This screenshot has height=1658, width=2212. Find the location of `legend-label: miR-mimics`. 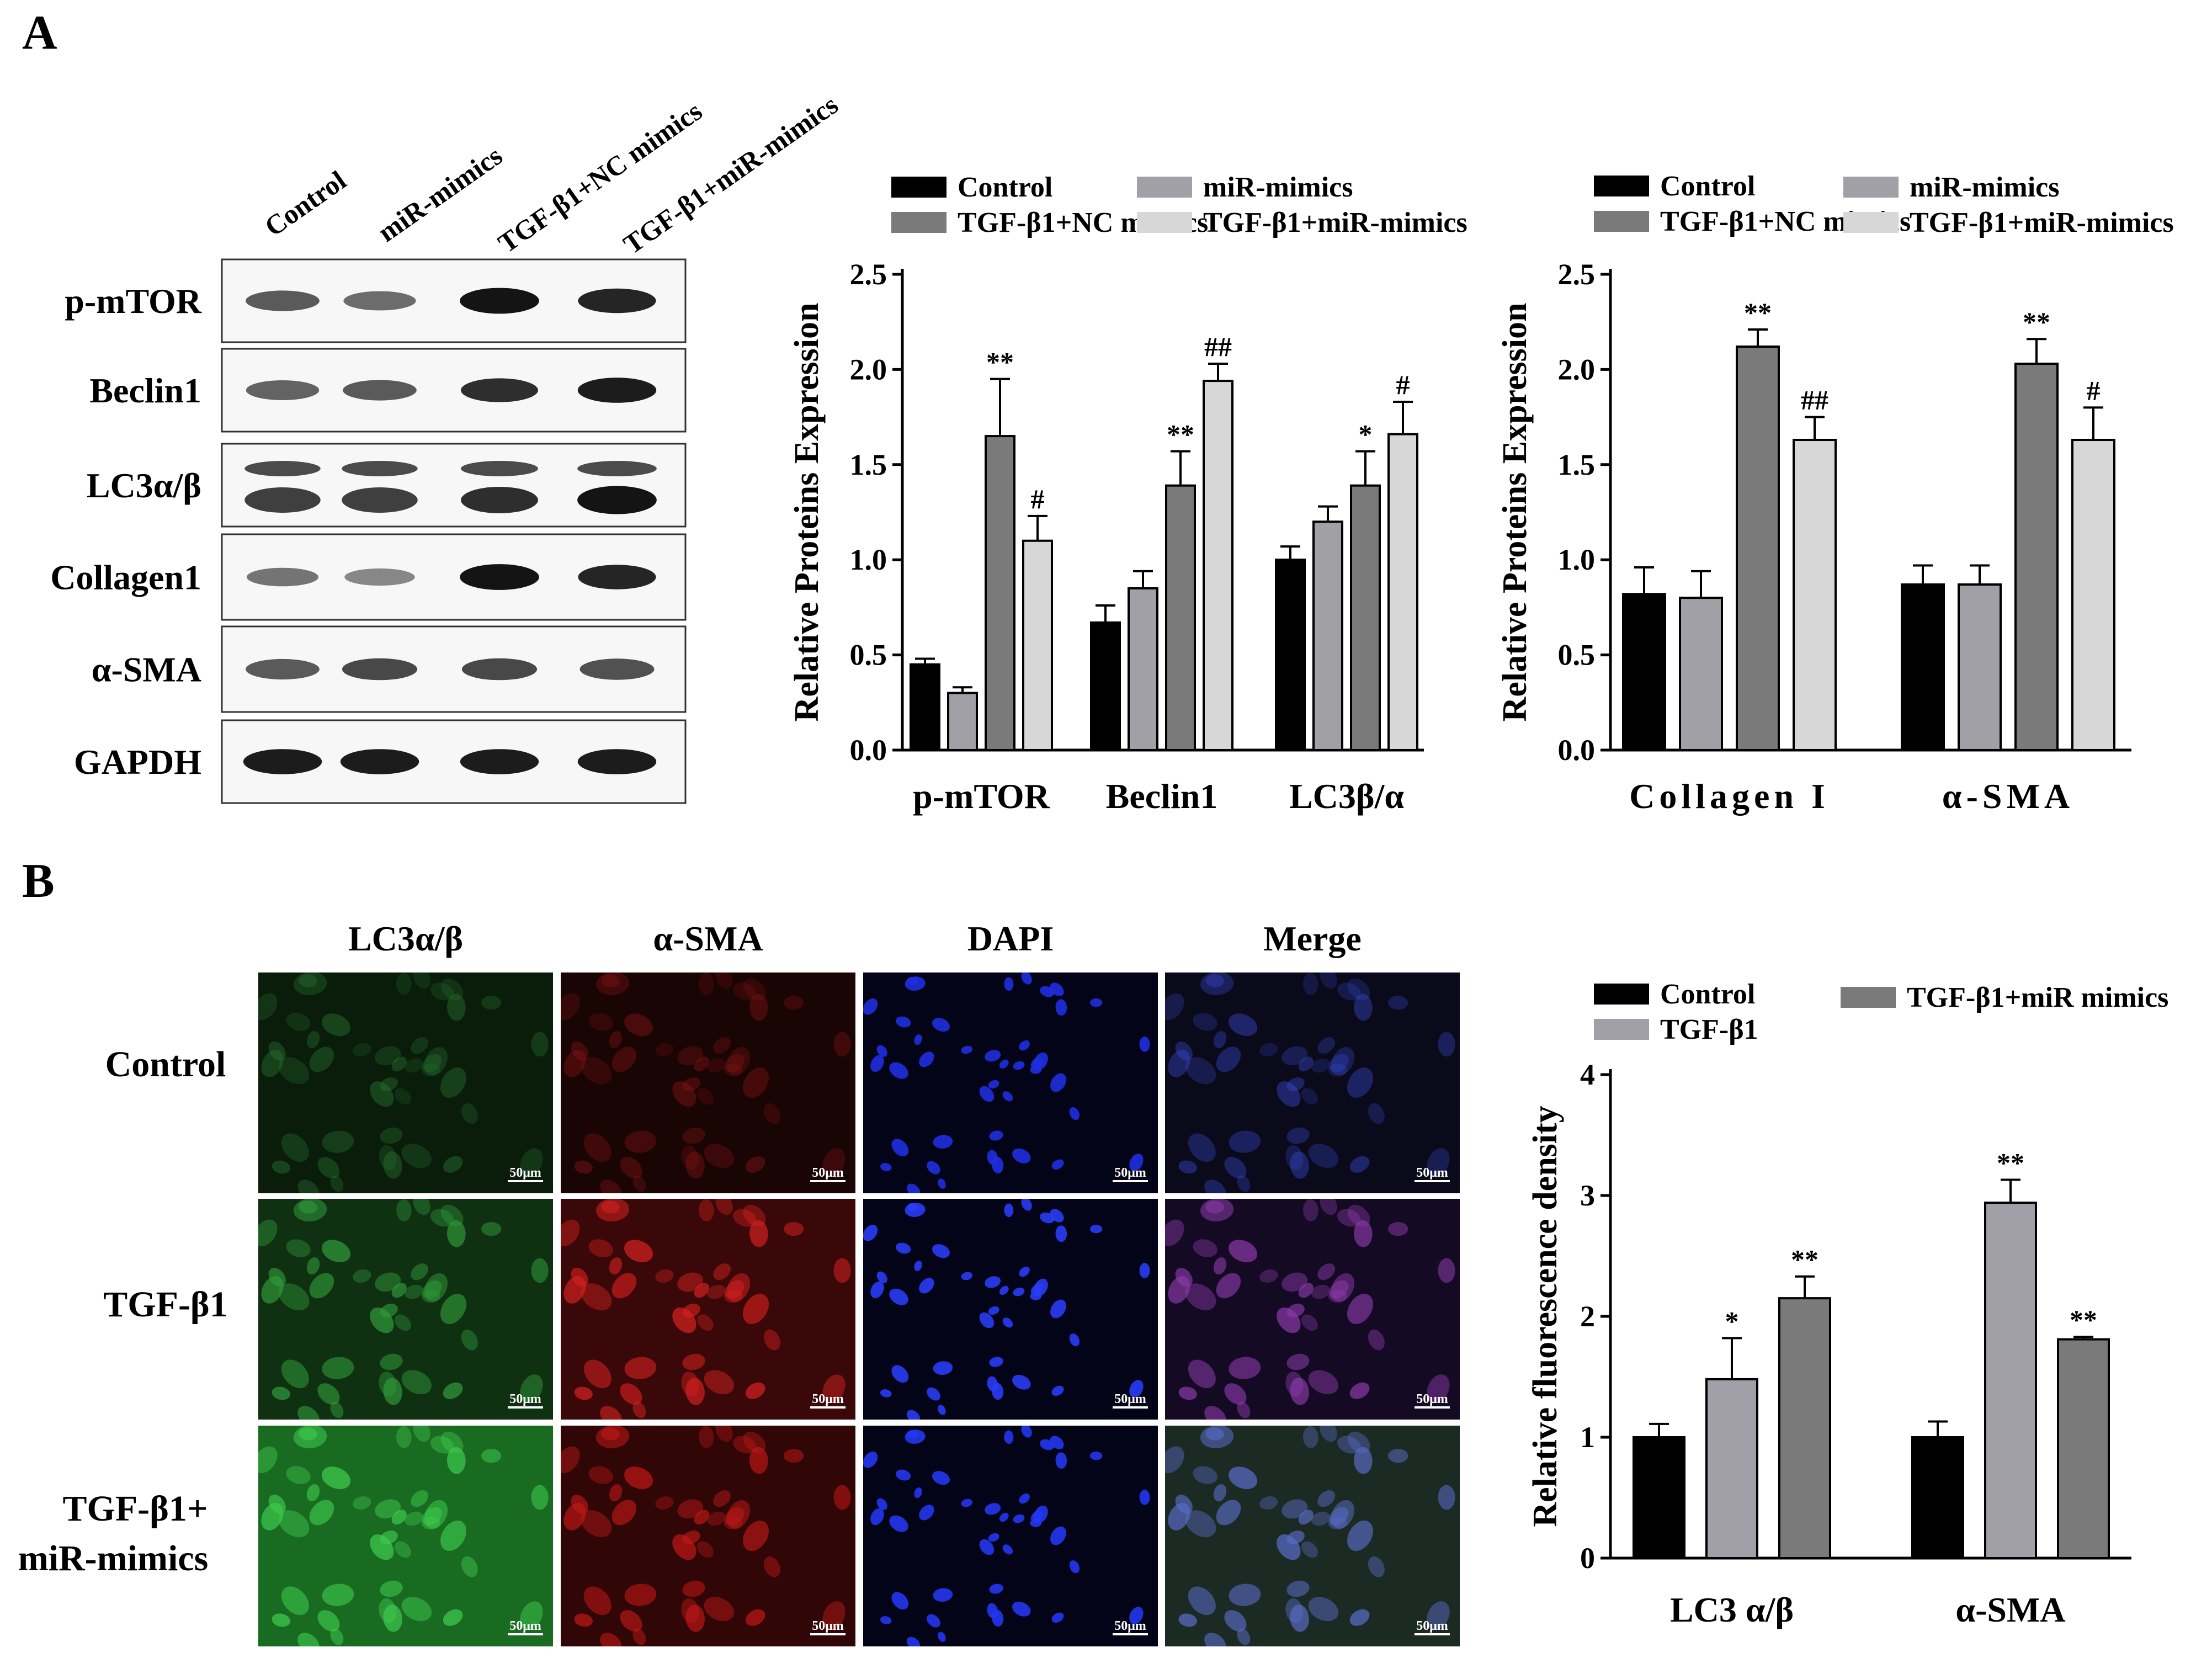

legend-label: miR-mimics is located at coordinates (1278, 188).